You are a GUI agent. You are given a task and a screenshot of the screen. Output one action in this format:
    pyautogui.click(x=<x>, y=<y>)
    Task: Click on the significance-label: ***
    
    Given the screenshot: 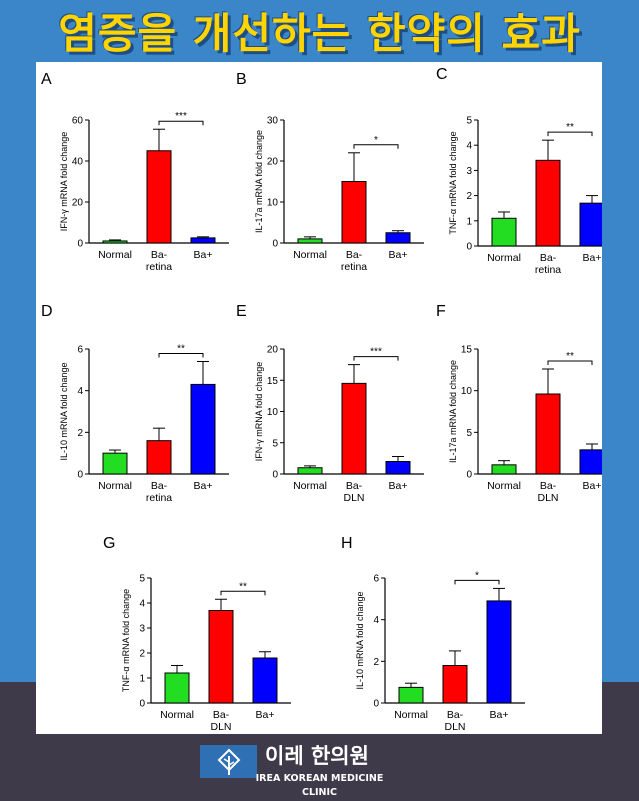 What is the action you would take?
    pyautogui.click(x=376, y=352)
    